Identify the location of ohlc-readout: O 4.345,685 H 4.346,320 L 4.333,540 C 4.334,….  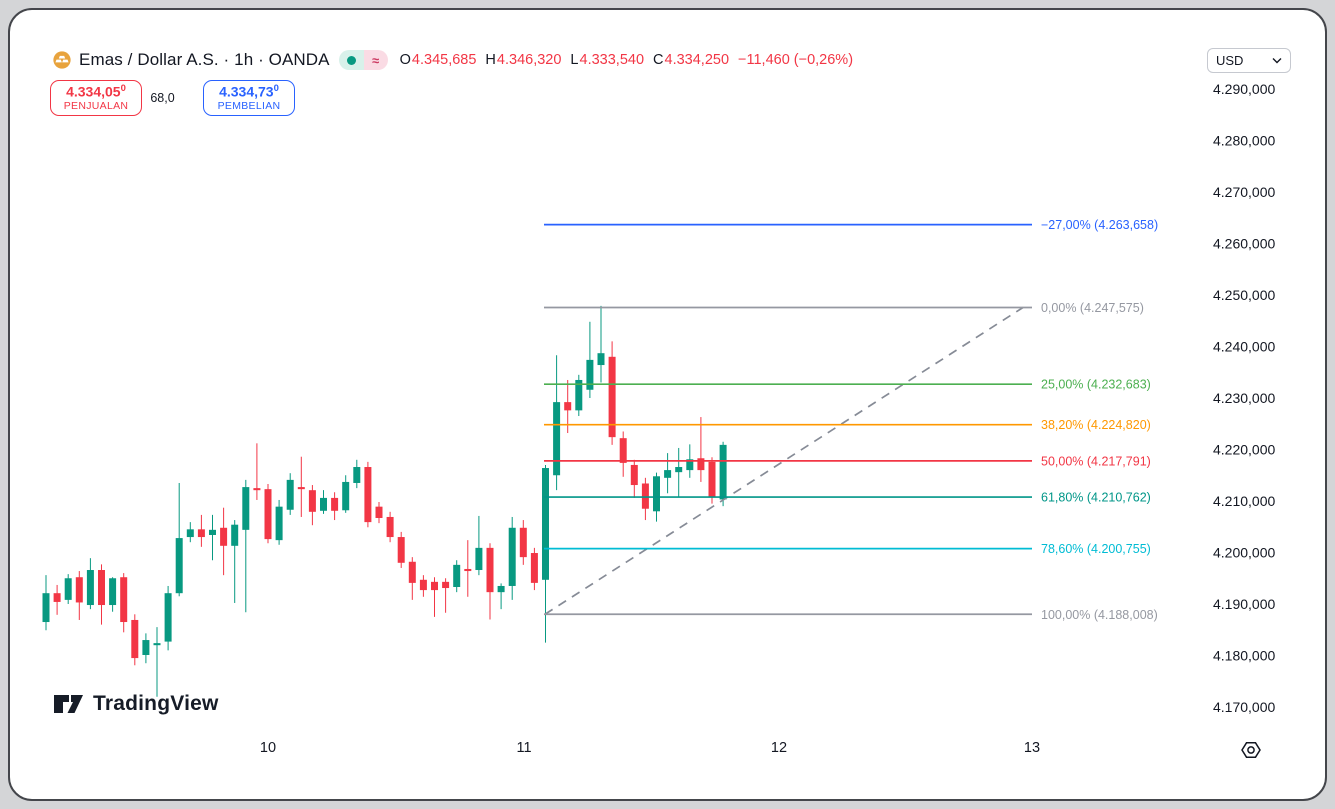
(626, 60).